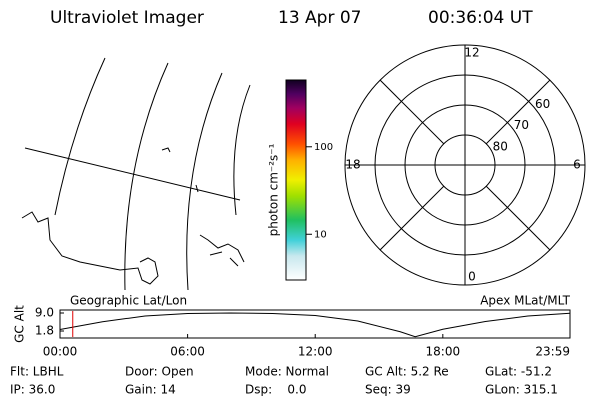  Describe the element at coordinates (521, 390) in the screenshot. I see `status-field: GLon: 315.1` at that location.